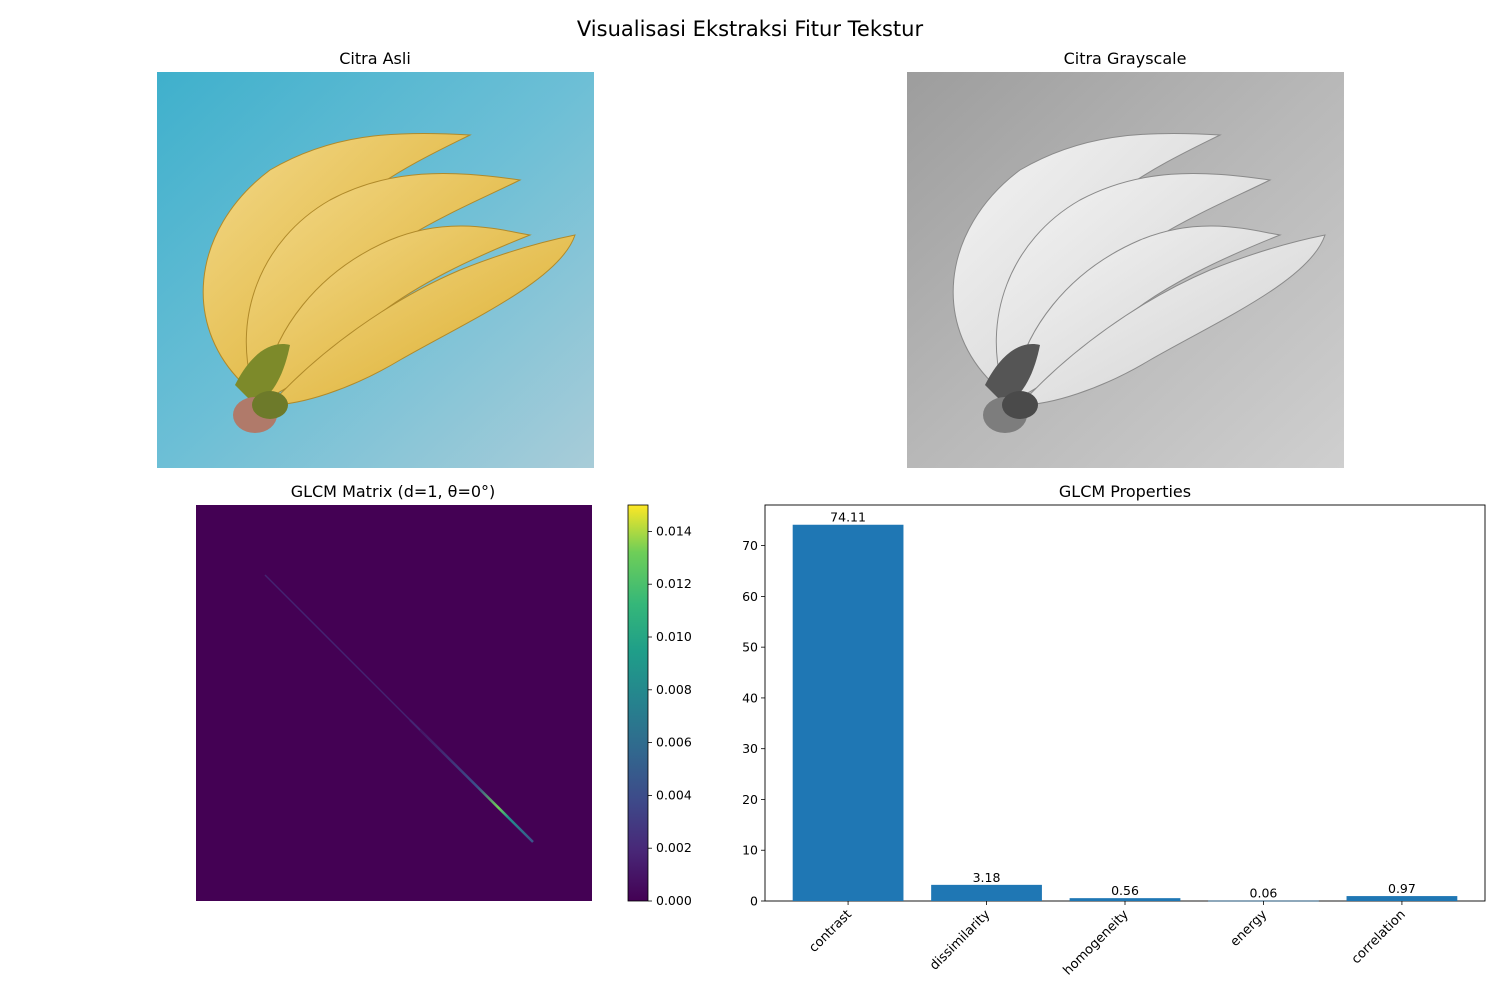 The image size is (1500, 1000). What do you see at coordinates (987, 877) in the screenshot?
I see `bar-value-label: 3.18` at bounding box center [987, 877].